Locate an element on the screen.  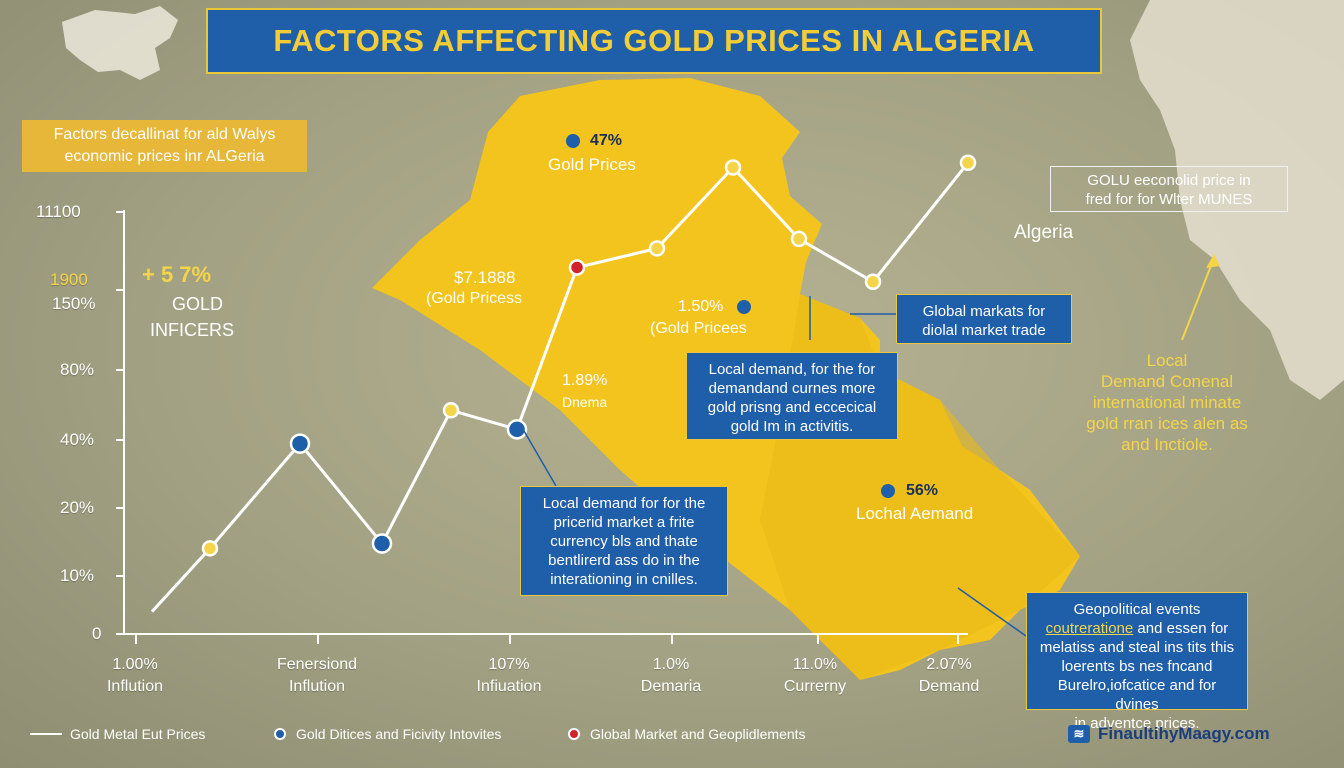
legend-label: Gold Ditices and Ficivity Intovites is located at coordinates (399, 734).